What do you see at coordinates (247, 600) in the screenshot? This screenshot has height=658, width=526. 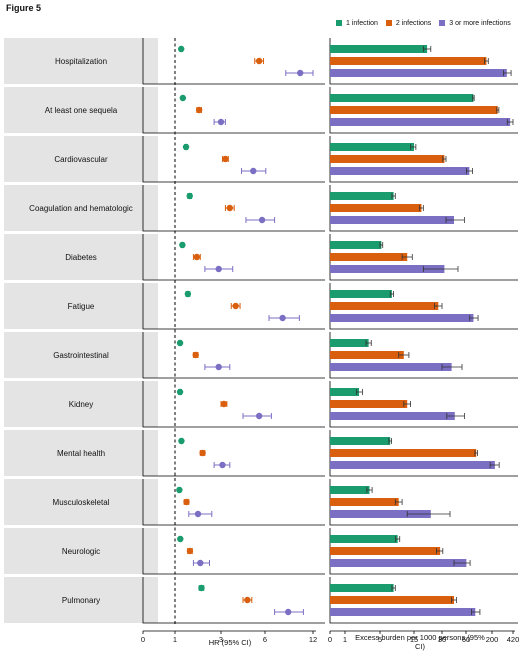 I see `hr-2-infections-pulmonary-point` at bounding box center [247, 600].